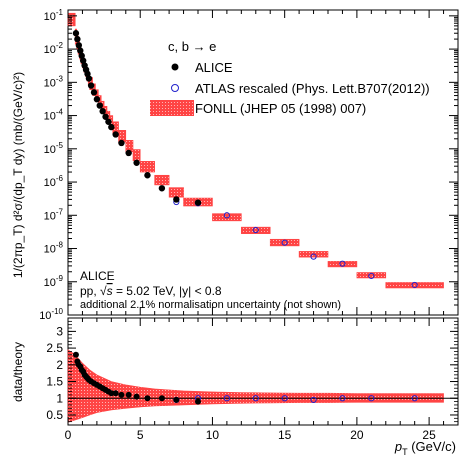 The height and width of the screenshot is (464, 473). I want to click on legend-marker-alice, so click(175, 67).